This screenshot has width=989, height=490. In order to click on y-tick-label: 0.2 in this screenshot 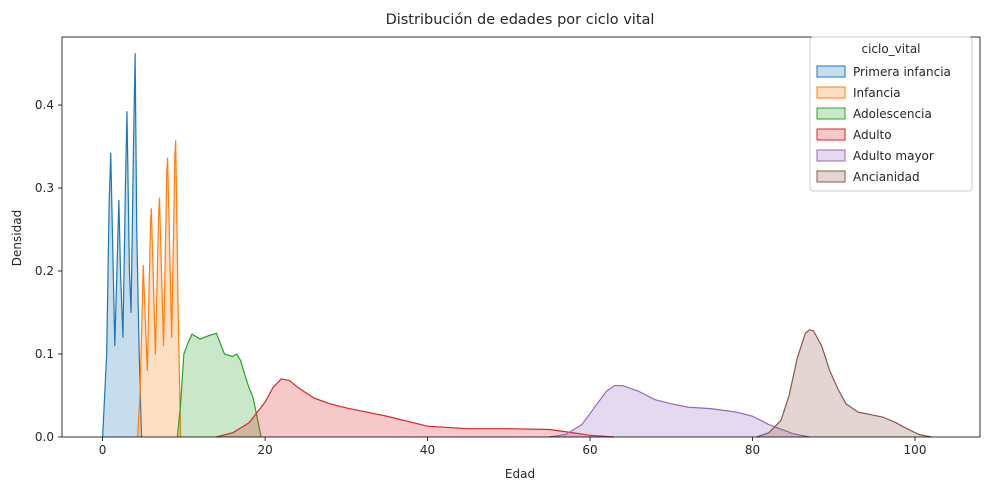, I will do `click(44, 271)`.